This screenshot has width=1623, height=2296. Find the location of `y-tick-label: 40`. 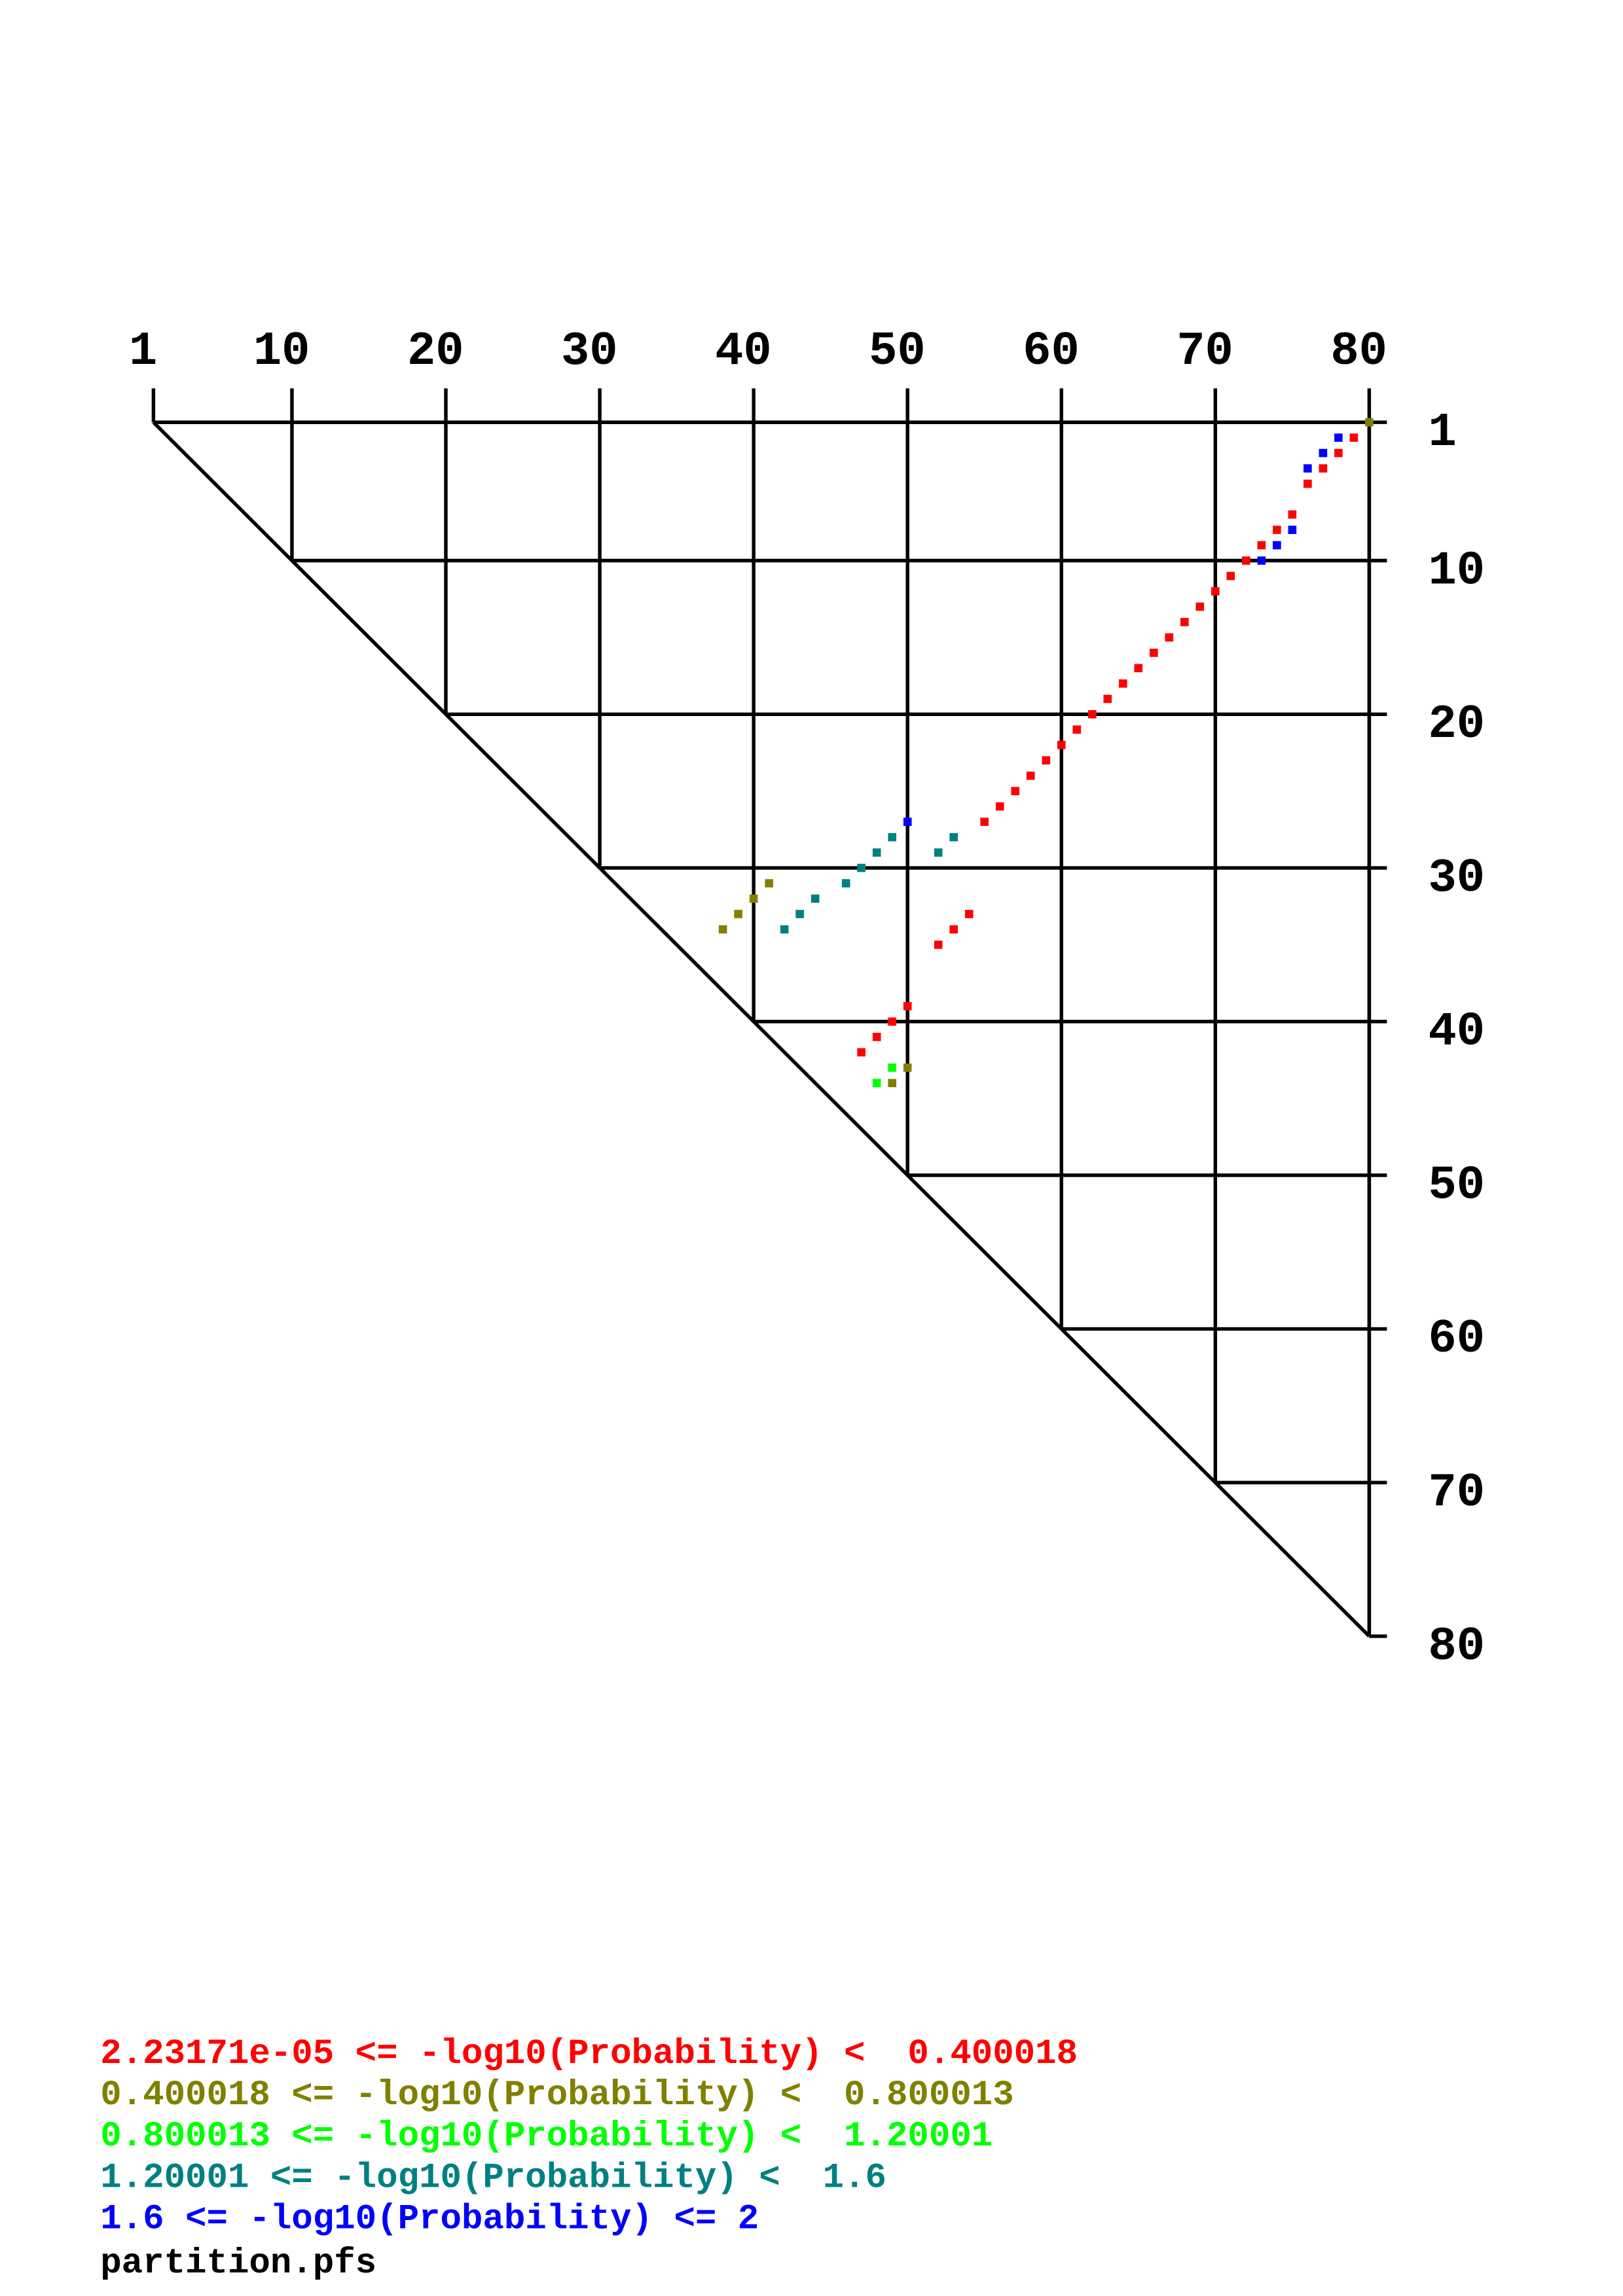

y-tick-label: 40 is located at coordinates (1457, 1032).